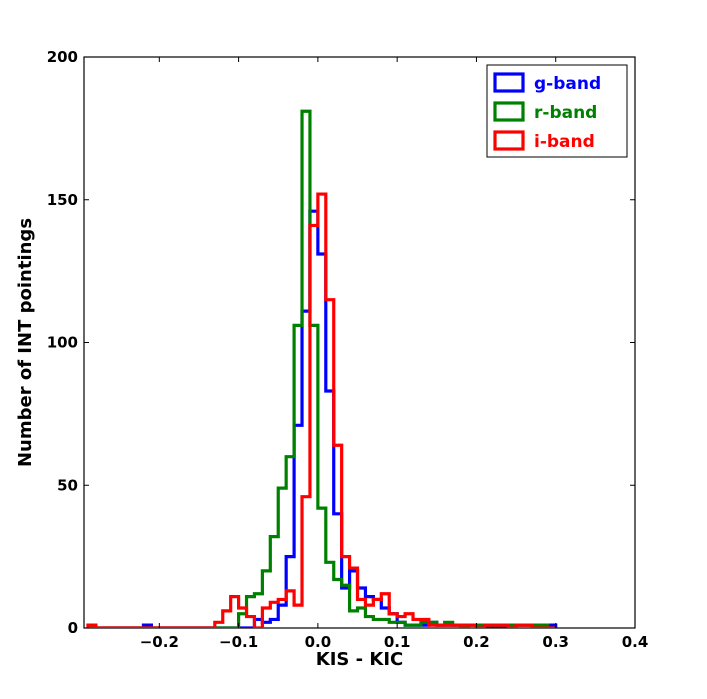 This screenshot has height=699, width=707. What do you see at coordinates (509, 82) in the screenshot?
I see `g-band-legend-swatch` at bounding box center [509, 82].